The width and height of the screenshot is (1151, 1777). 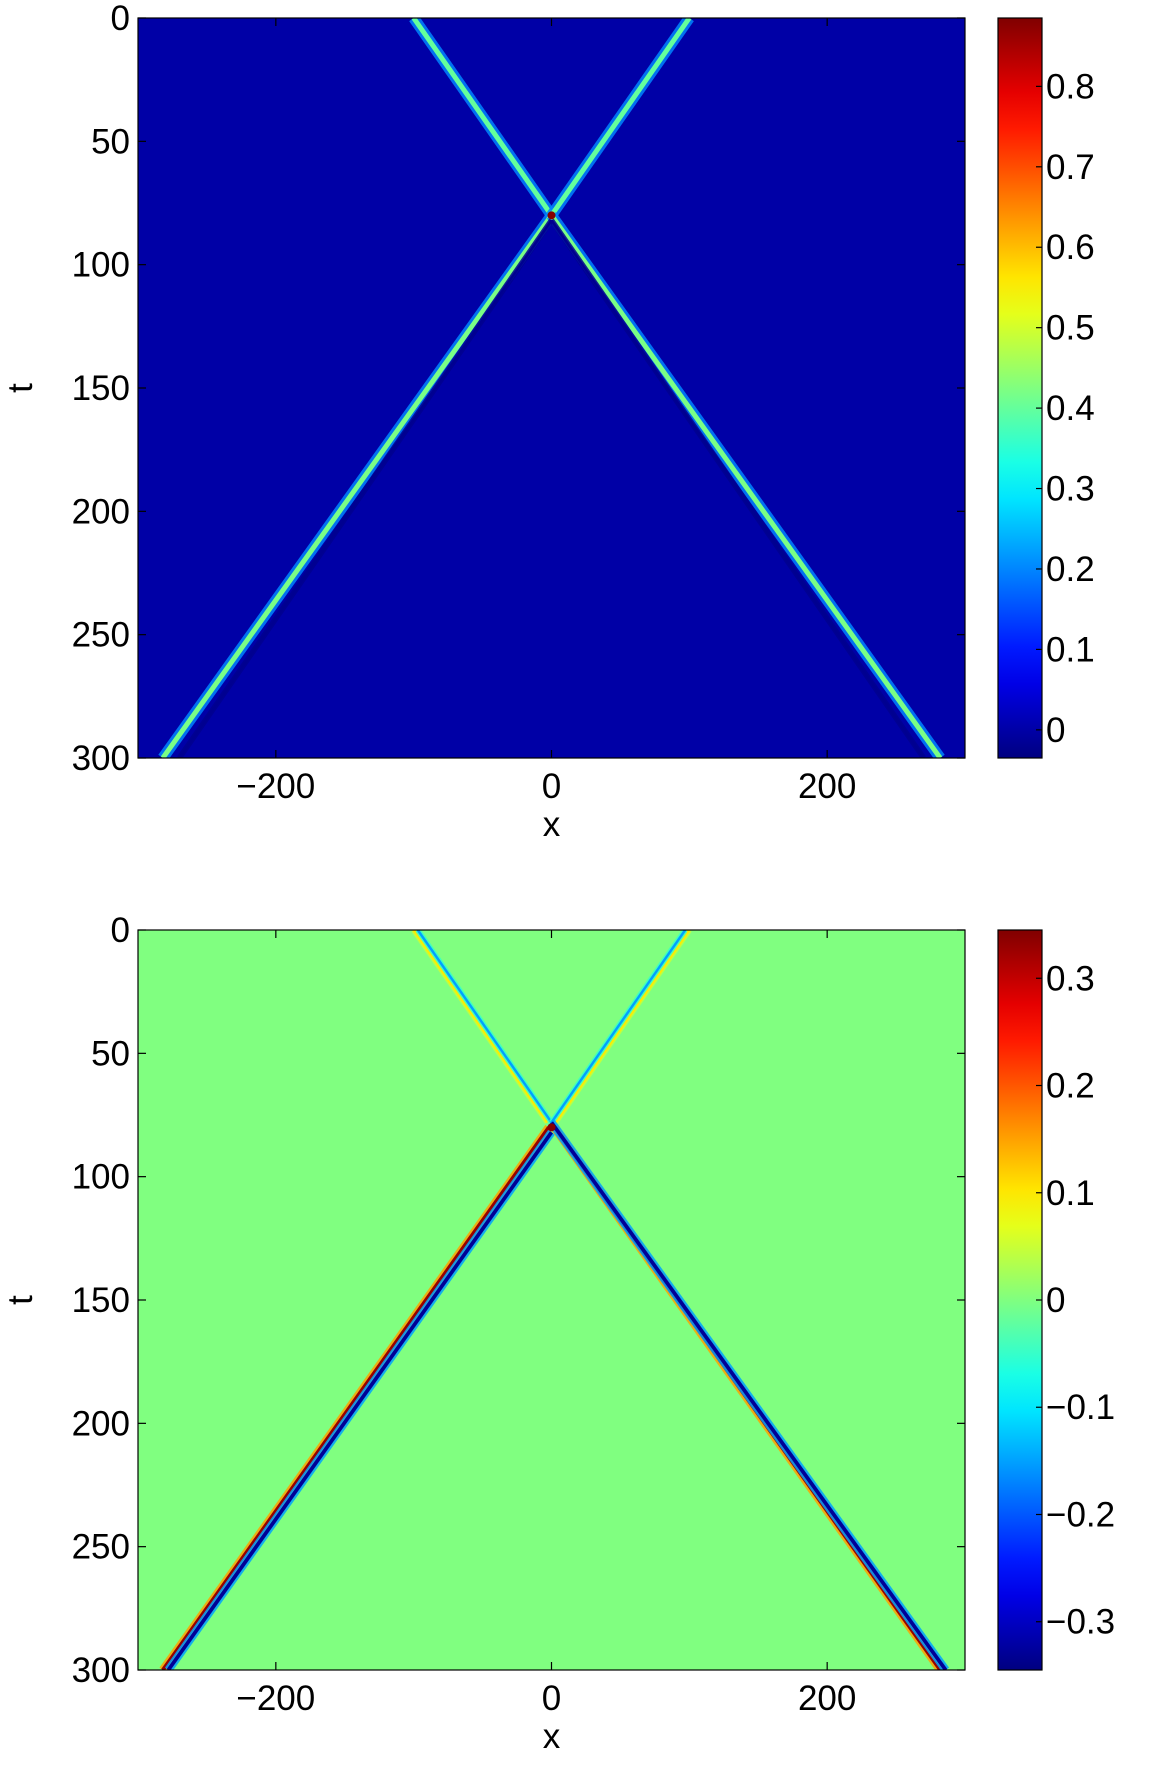 I want to click on bottom-colorbar: −0.3 −0.2 −0.1 0 0.1 0.2 0.3, so click(x=1056, y=1300).